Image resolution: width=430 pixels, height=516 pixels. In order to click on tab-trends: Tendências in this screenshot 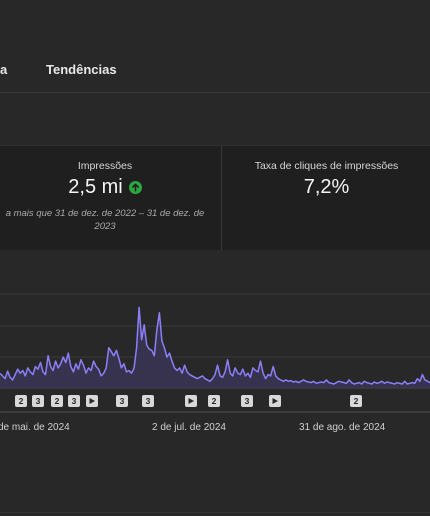, I will do `click(81, 69)`.